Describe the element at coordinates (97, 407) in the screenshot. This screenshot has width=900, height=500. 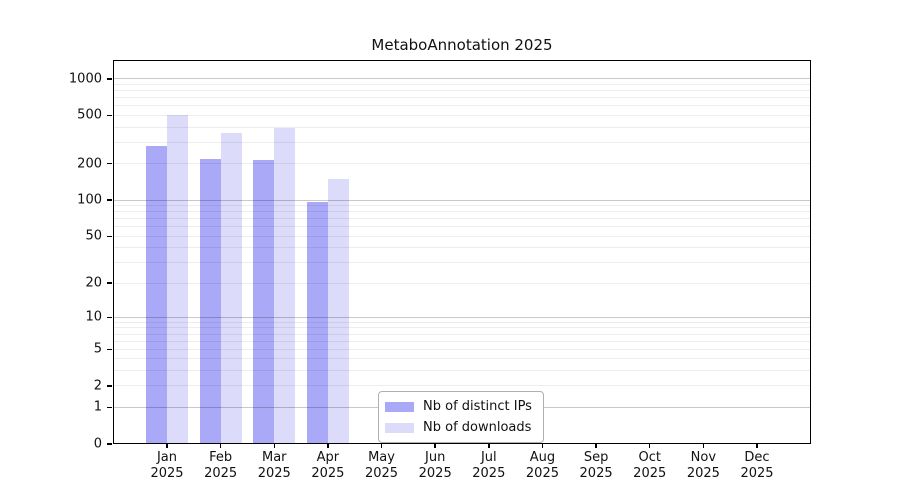
I see `y-tick-label-1: 1` at that location.